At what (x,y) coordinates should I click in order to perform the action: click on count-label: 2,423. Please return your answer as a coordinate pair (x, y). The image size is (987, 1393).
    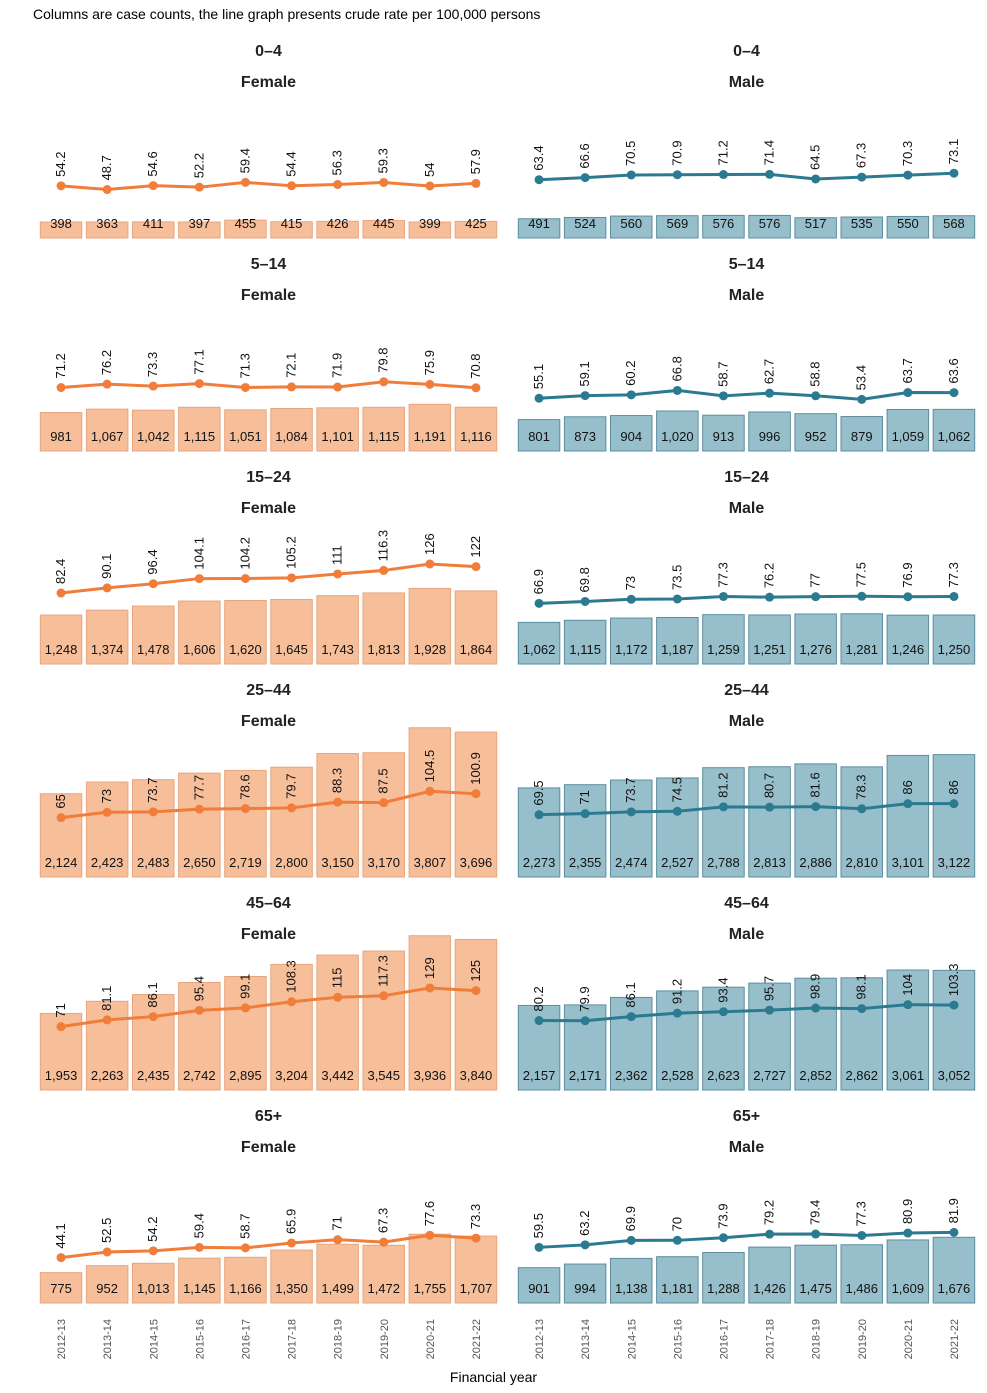
    Looking at the image, I should click on (107, 862).